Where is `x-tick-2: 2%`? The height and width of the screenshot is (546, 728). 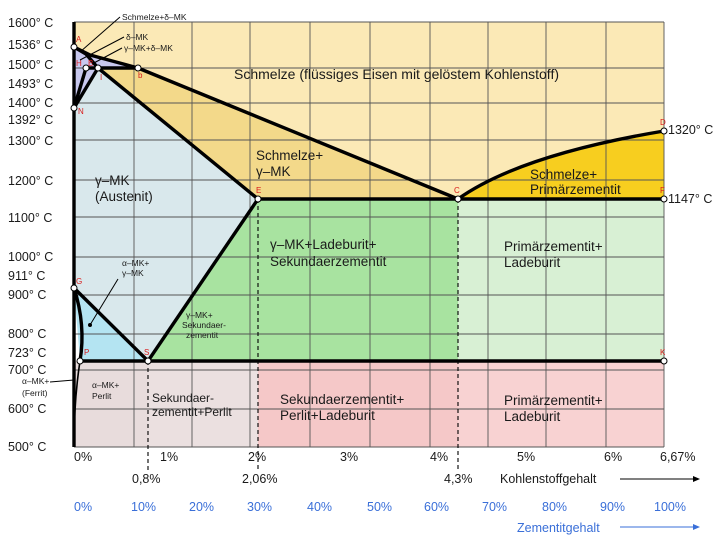 x-tick-2: 2% is located at coordinates (257, 457).